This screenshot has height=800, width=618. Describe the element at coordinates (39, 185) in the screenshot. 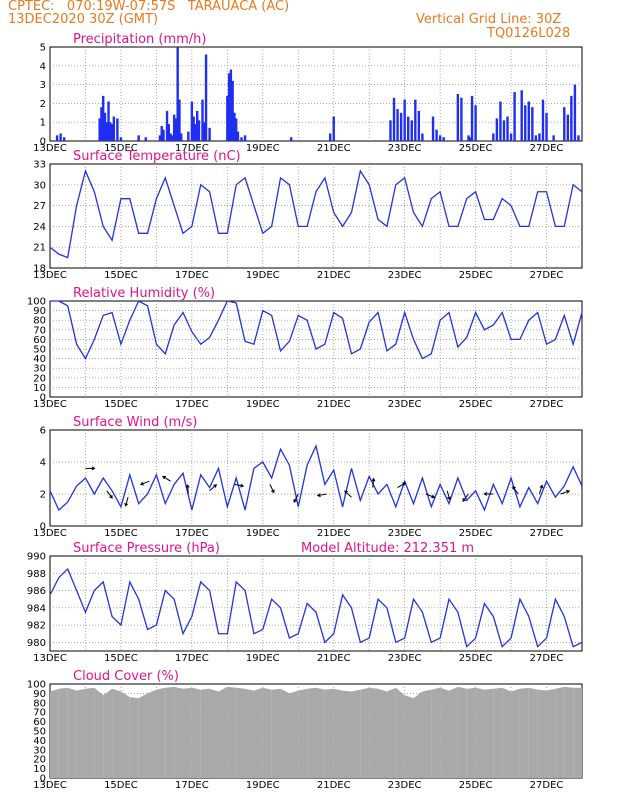

I see `temperature-ytick-label: 30` at that location.